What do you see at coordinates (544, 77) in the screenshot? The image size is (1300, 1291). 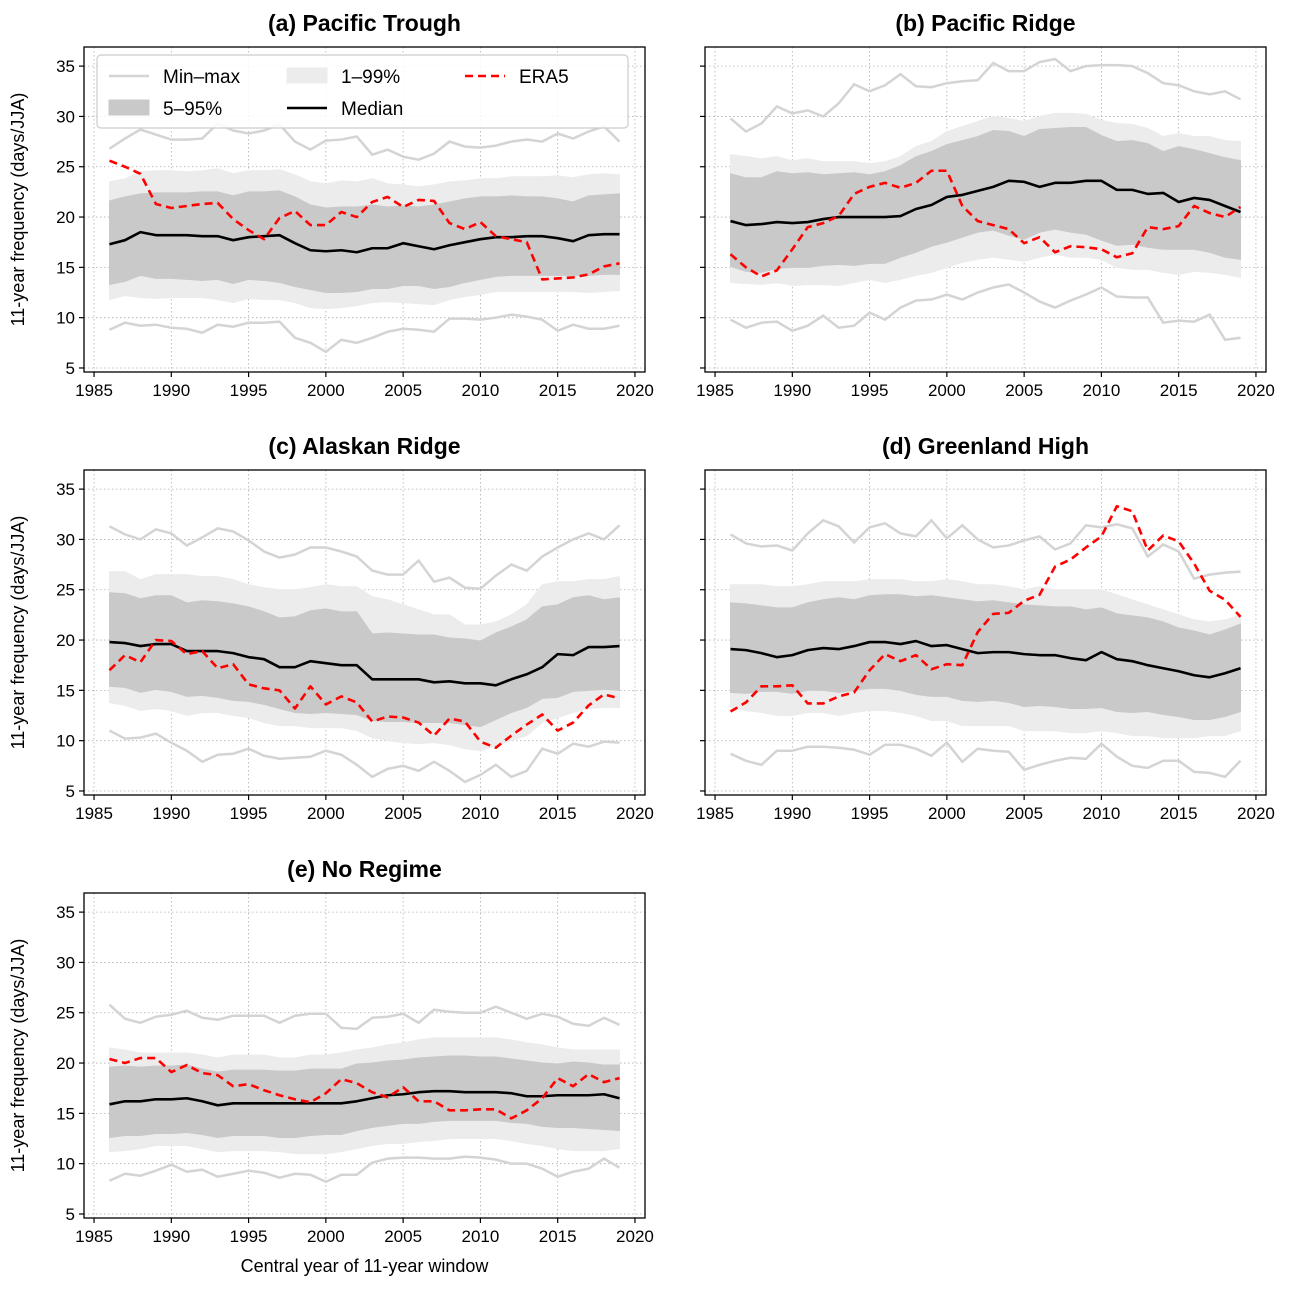 I see `legend-label: ERA5` at bounding box center [544, 77].